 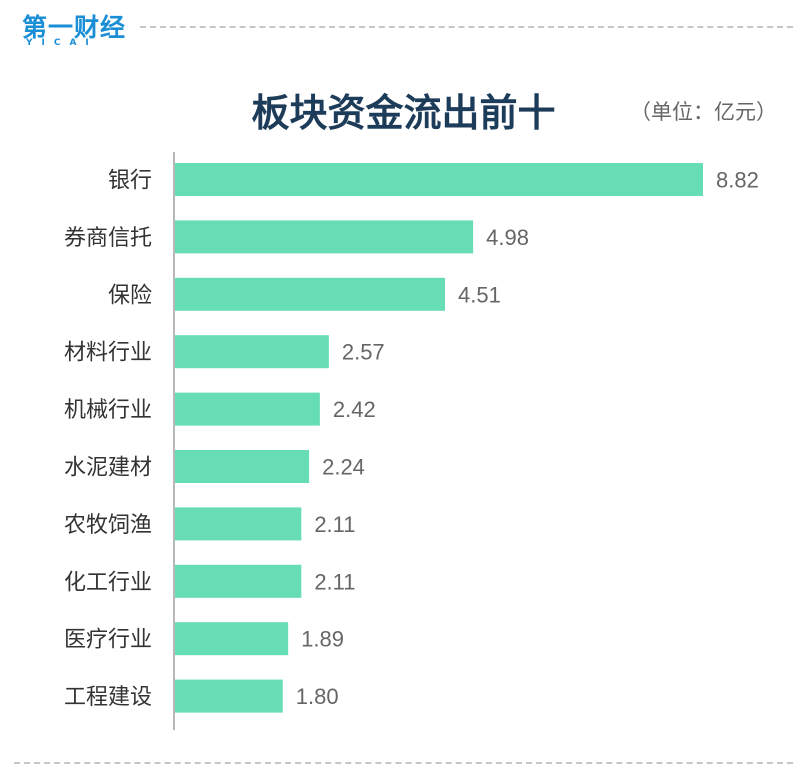 I want to click on unit-label: （单位：亿元）, so click(x=703, y=112).